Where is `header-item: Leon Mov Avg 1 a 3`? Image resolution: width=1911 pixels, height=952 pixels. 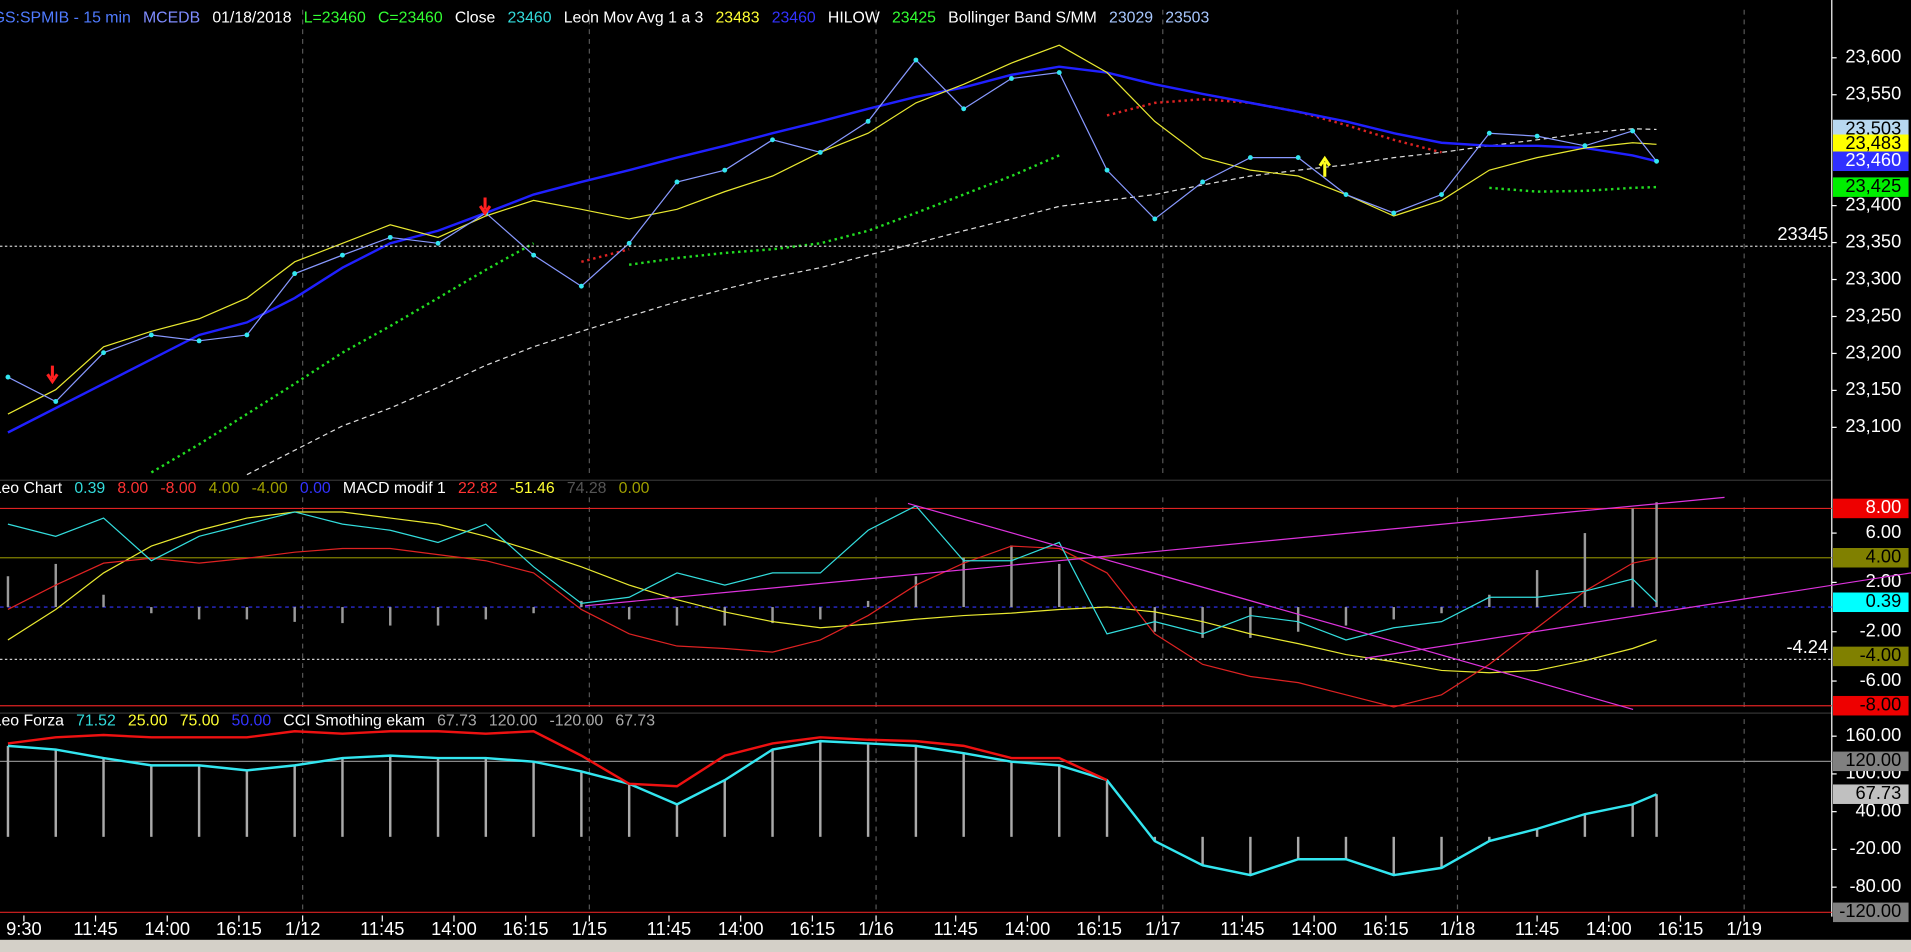 header-item: Leon Mov Avg 1 a 3 is located at coordinates (634, 17).